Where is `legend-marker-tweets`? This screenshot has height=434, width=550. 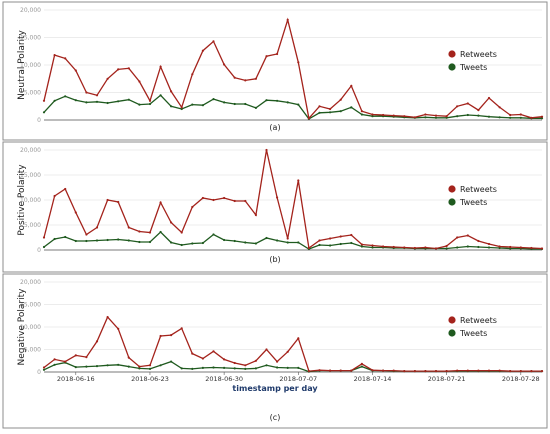 legend-marker-tweets is located at coordinates (452, 333).